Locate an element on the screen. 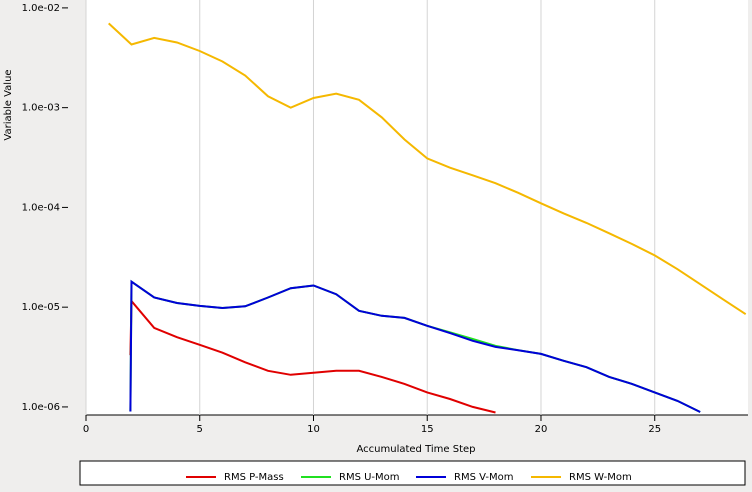  legend-label: RMS W-Mom is located at coordinates (600, 477).